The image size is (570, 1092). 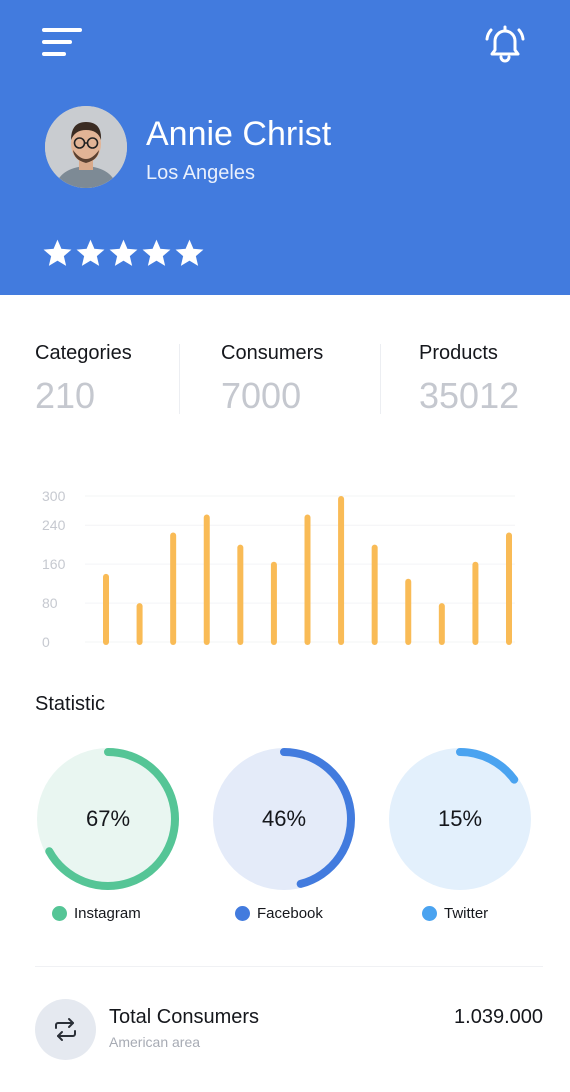 I want to click on legend-label: Twitter, so click(x=466, y=913).